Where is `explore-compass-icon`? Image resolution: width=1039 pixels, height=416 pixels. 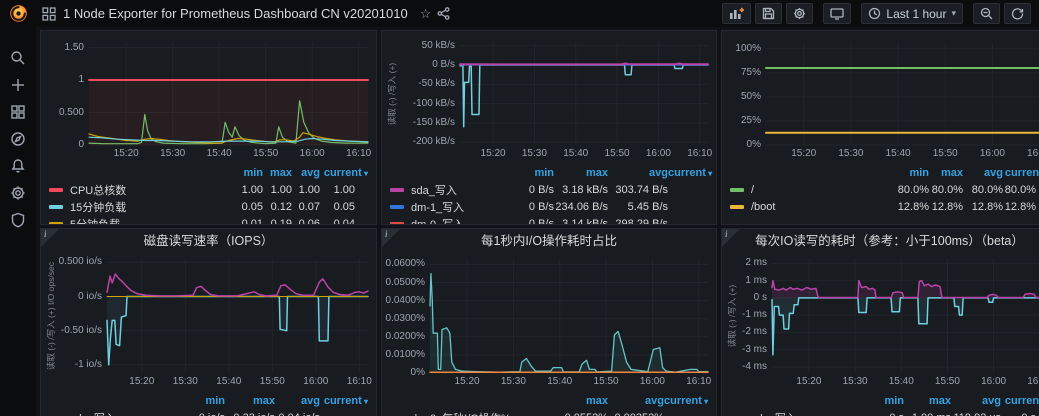
explore-compass-icon is located at coordinates (18, 138).